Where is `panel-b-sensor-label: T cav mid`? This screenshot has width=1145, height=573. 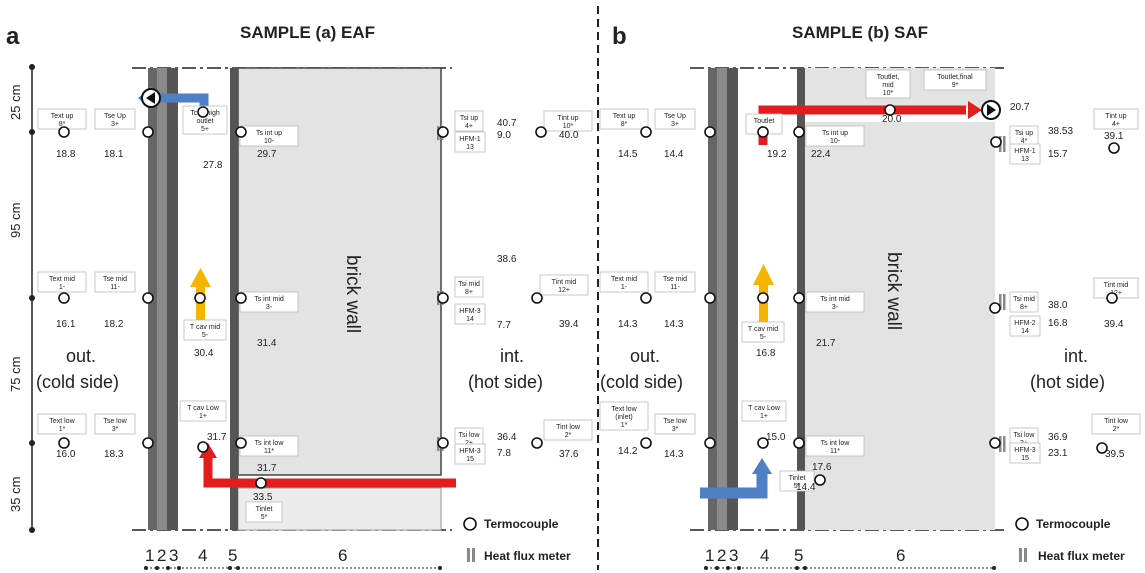 panel-b-sensor-label: T cav mid is located at coordinates (763, 329).